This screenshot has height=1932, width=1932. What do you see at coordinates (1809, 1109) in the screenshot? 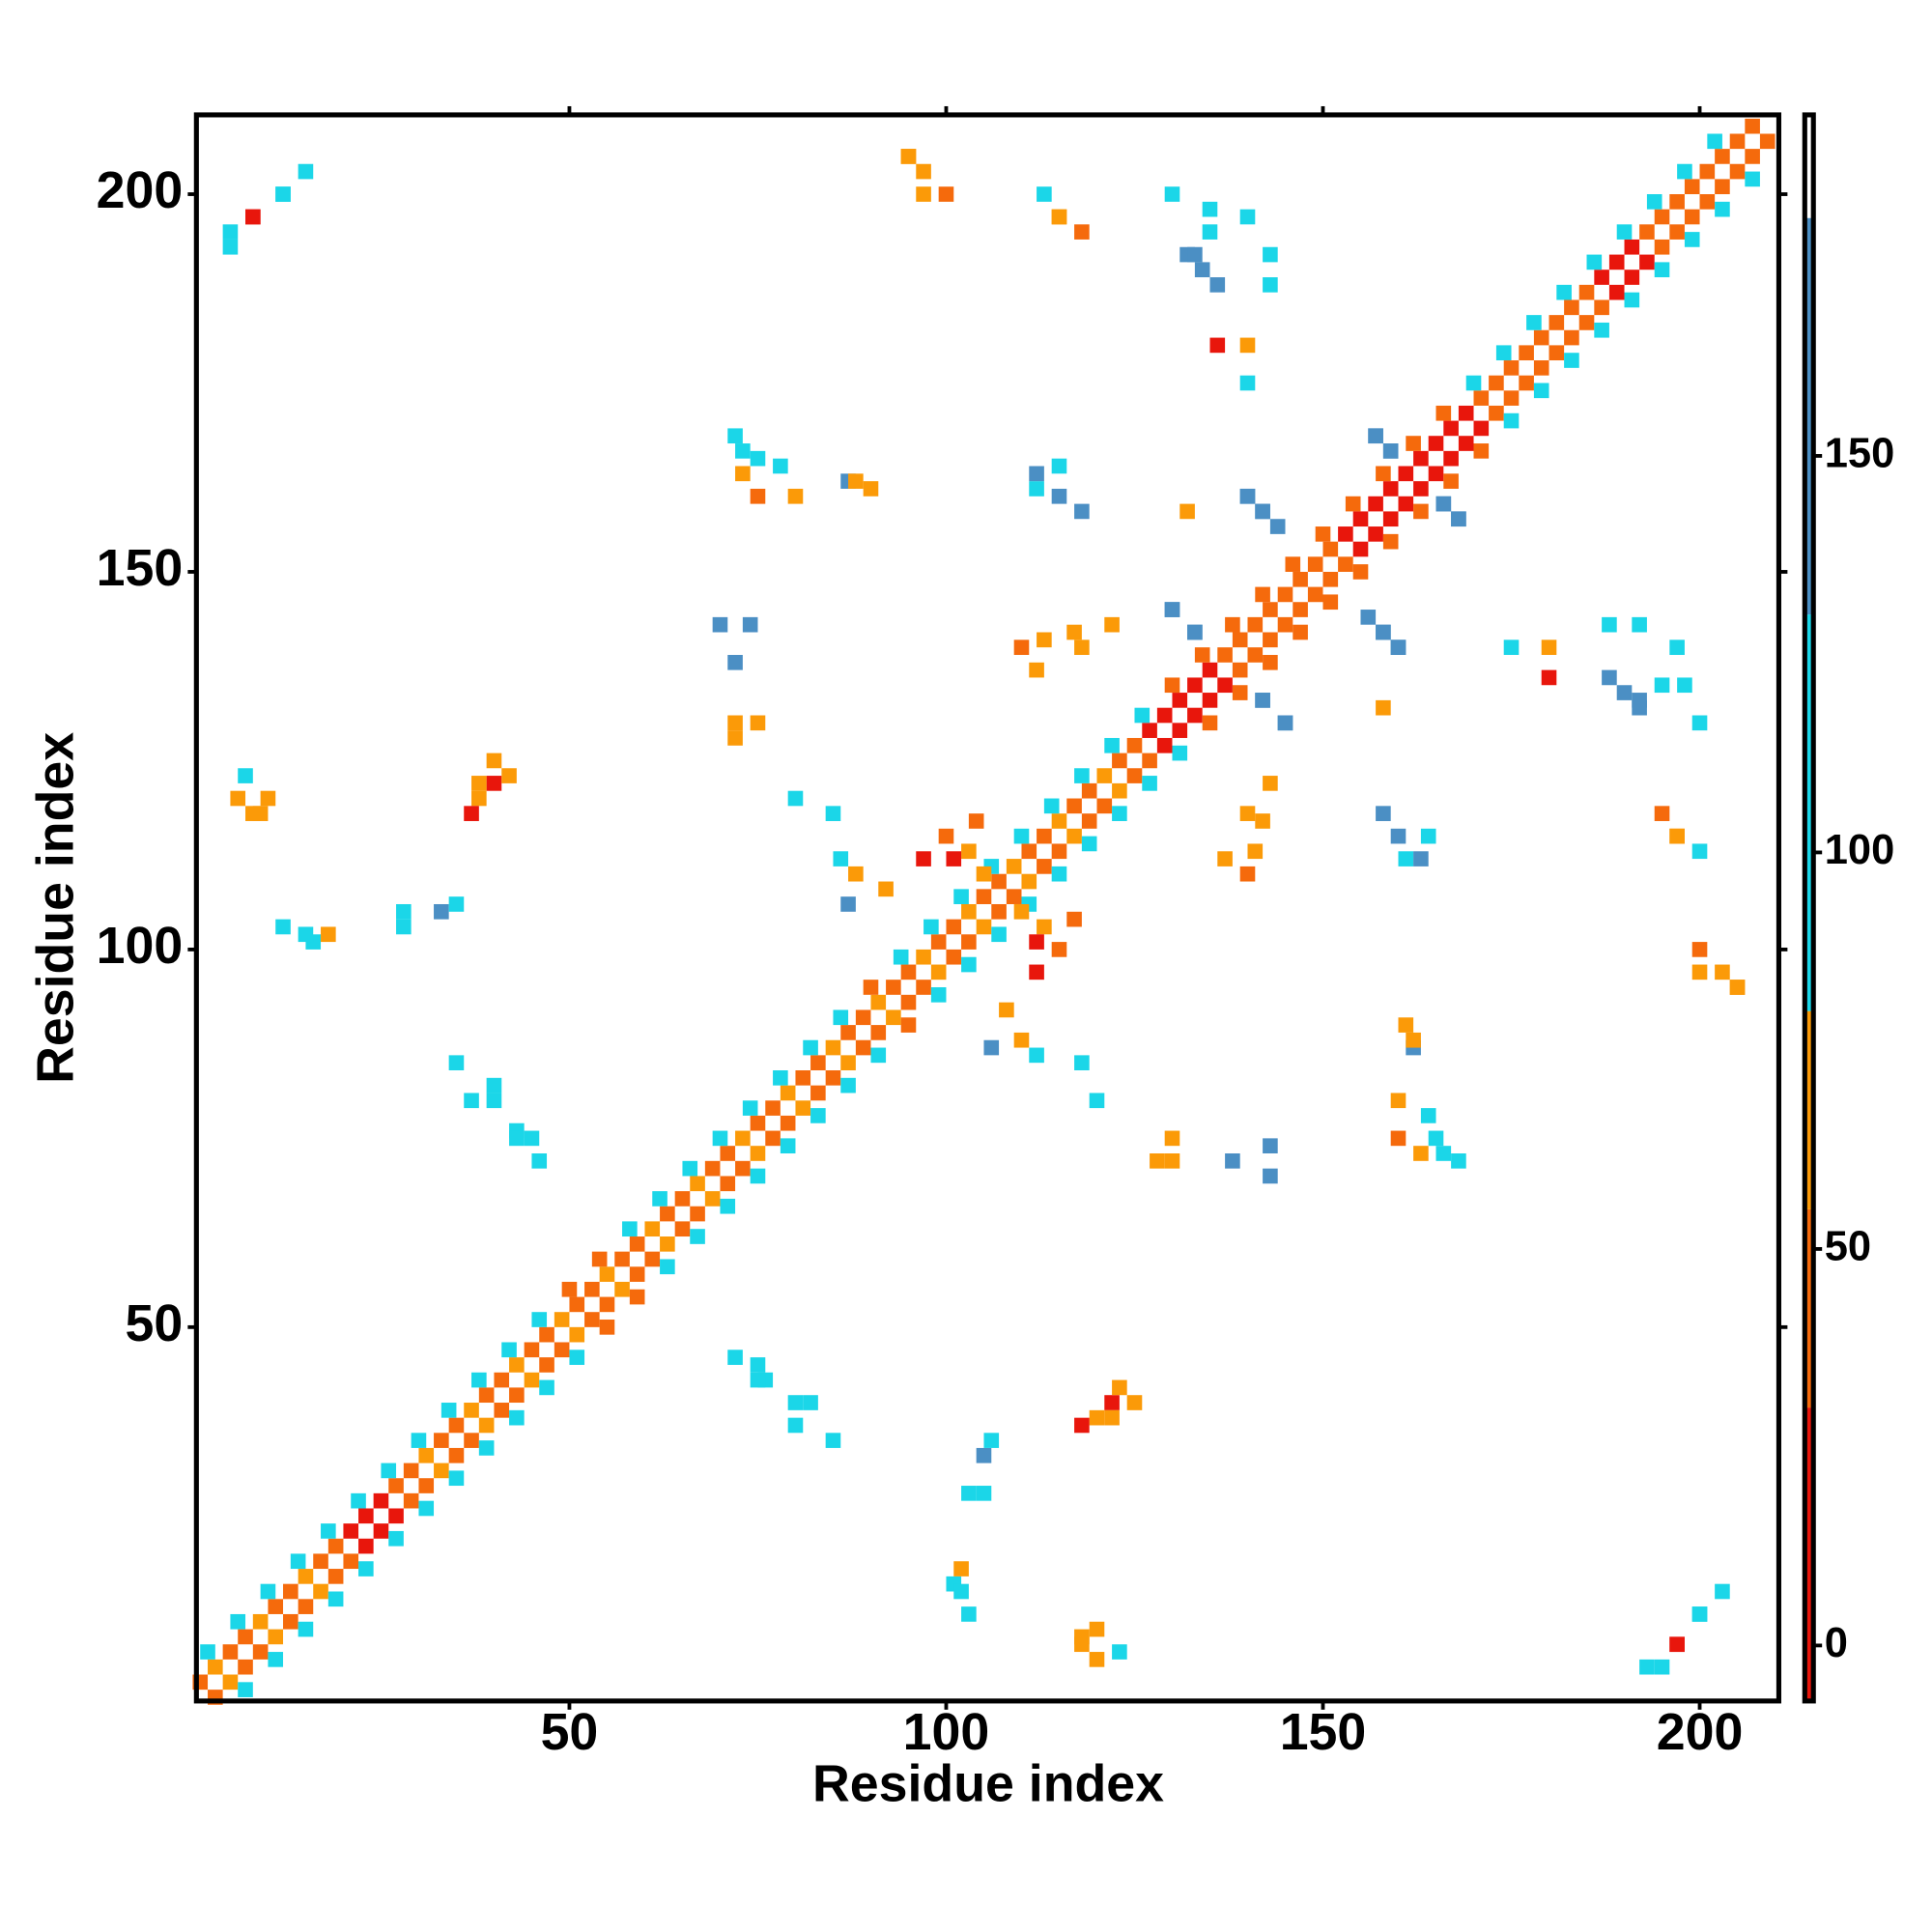
I see `colorbar-segment` at bounding box center [1809, 1109].